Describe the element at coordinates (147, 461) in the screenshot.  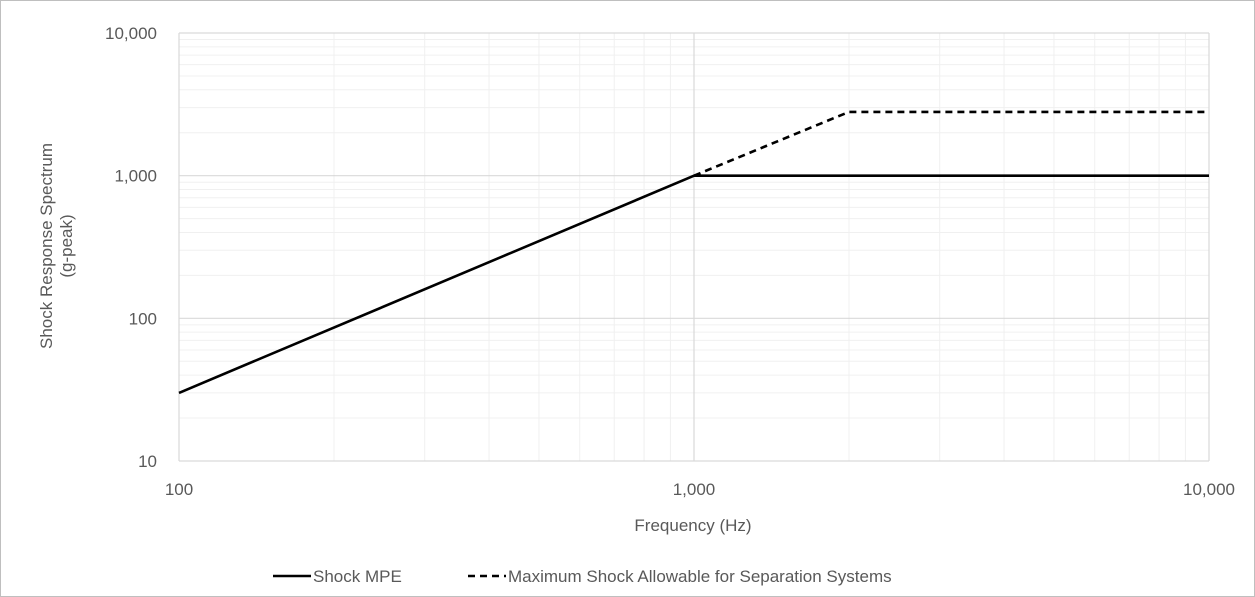
I see `y-tick-label: 10` at that location.